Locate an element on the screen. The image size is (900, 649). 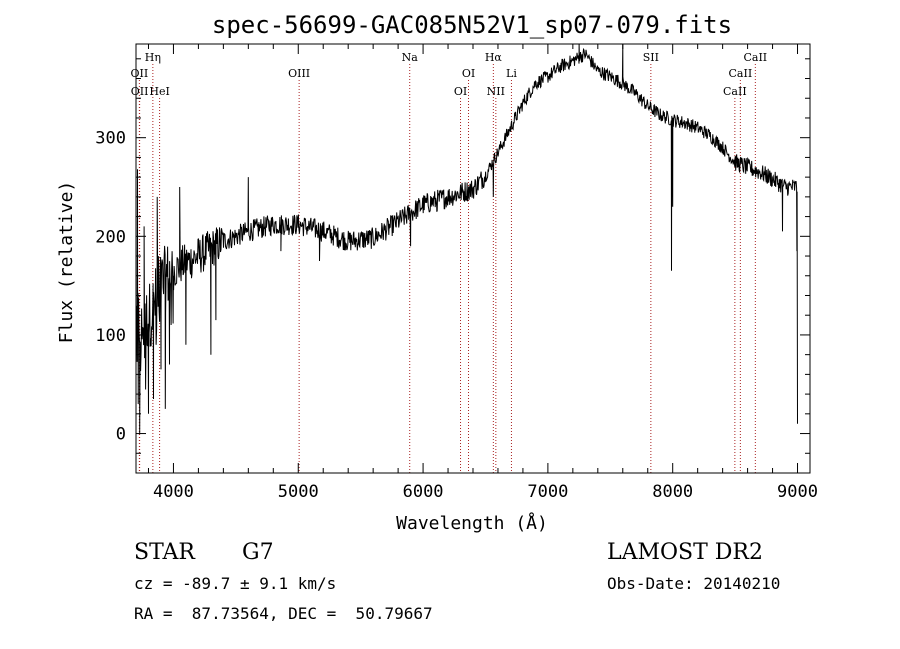
x-axis-label: Wavelength (Å) is located at coordinates (472, 523).